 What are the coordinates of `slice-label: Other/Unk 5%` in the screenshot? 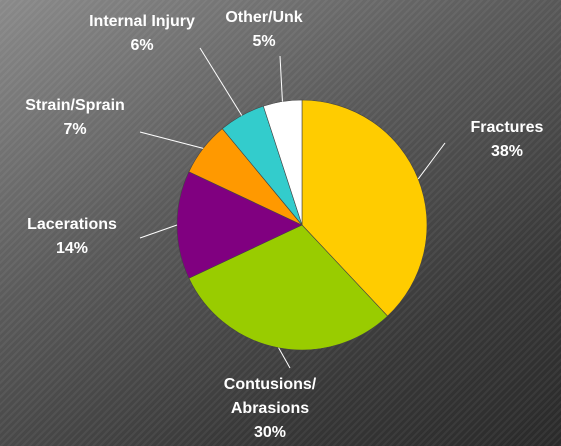 It's located at (264, 30).